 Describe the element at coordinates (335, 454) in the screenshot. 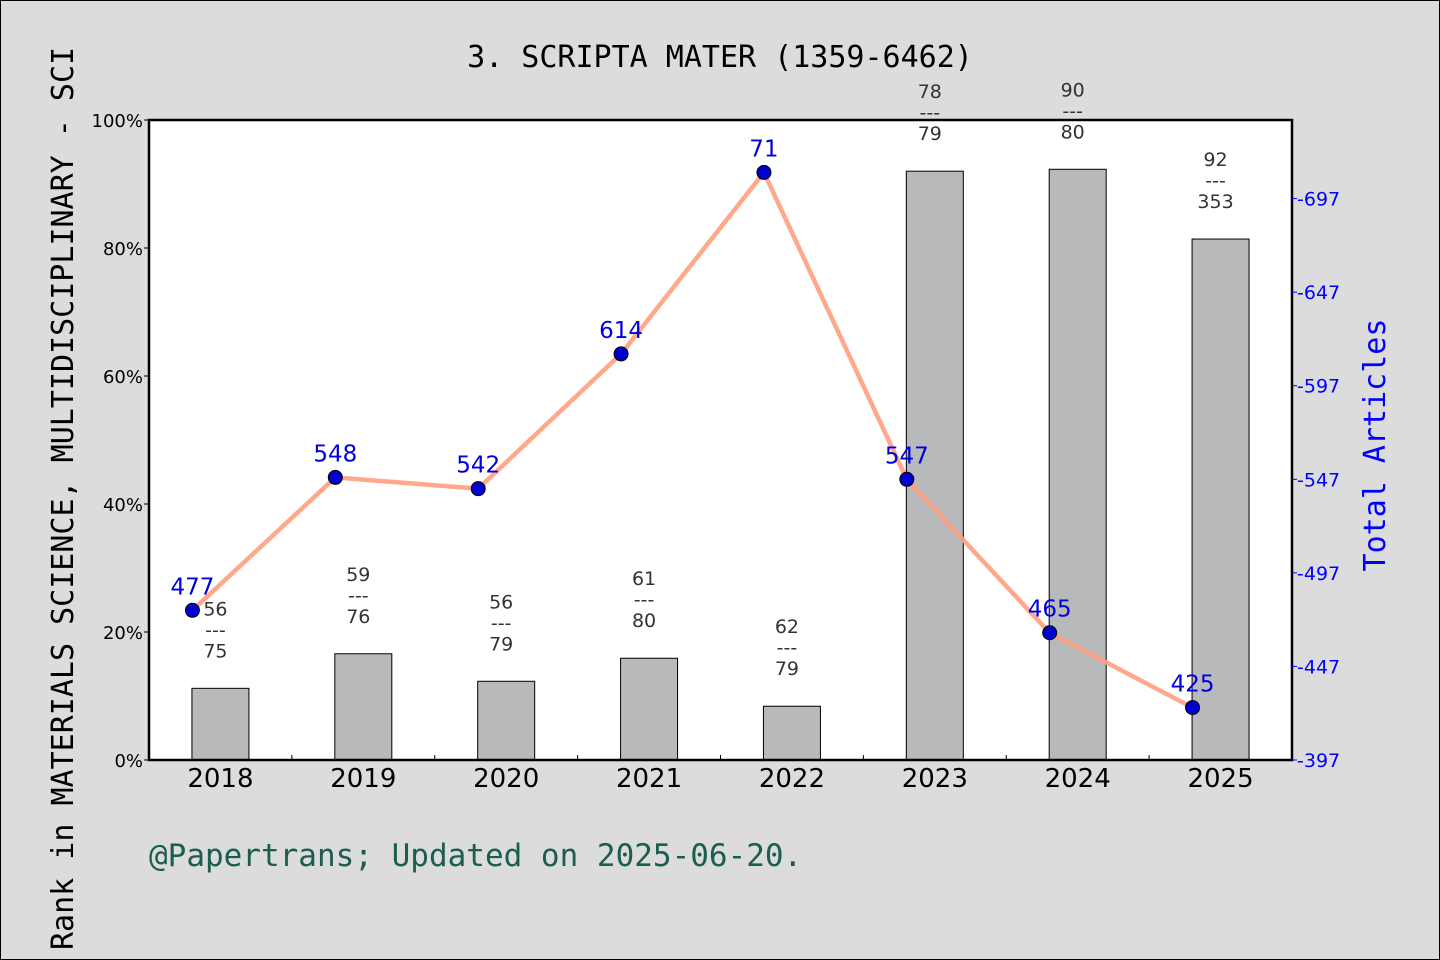

I see `articles-value-label: 548` at that location.